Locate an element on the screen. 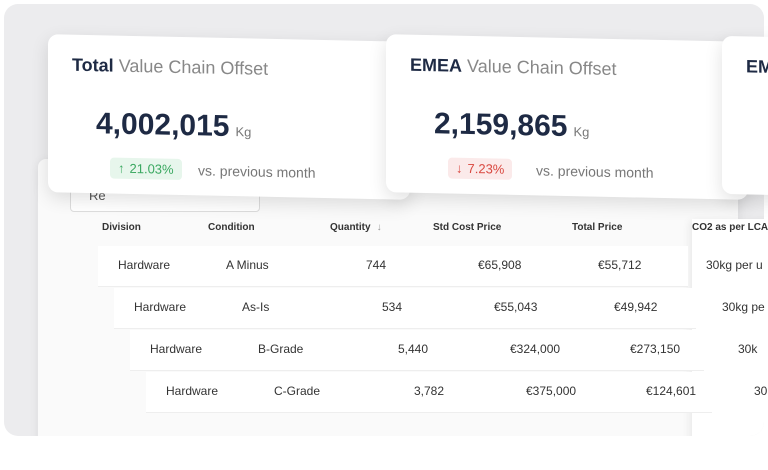  change-badge: ↓ 7.23% is located at coordinates (480, 168).